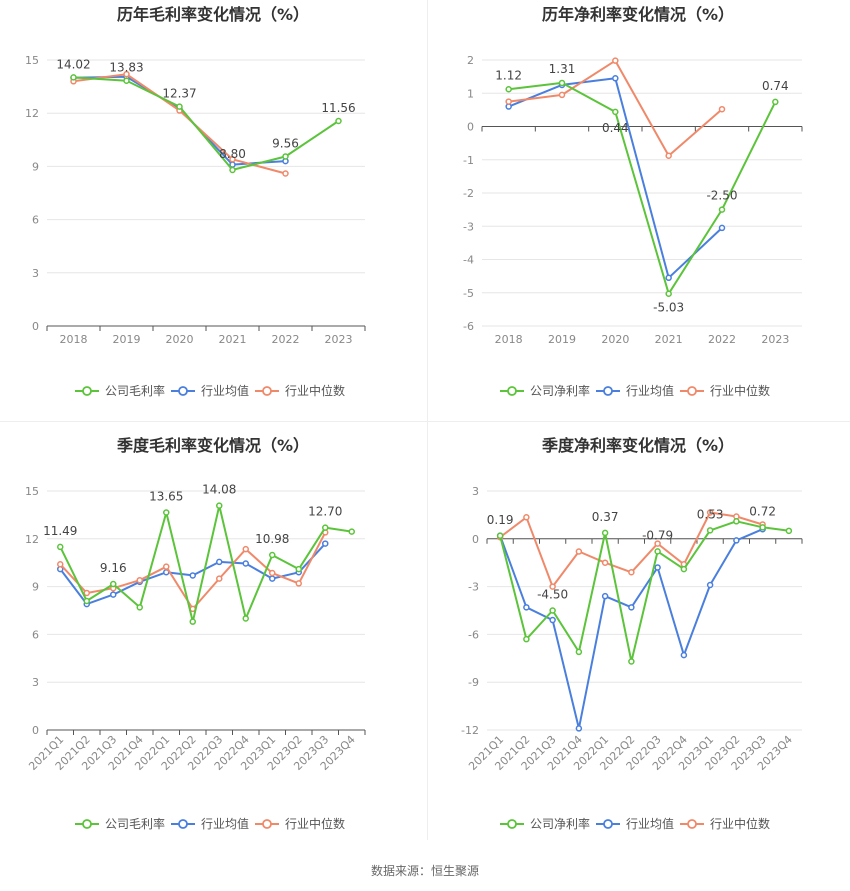  Describe the element at coordinates (475, 539) in the screenshot. I see `y-tick-label: 0` at that location.